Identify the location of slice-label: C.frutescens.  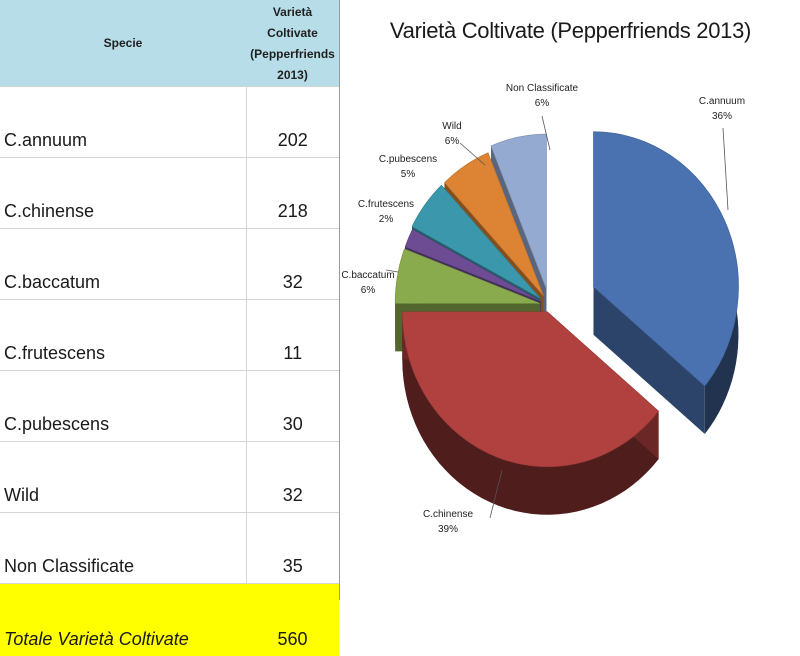
(386, 204).